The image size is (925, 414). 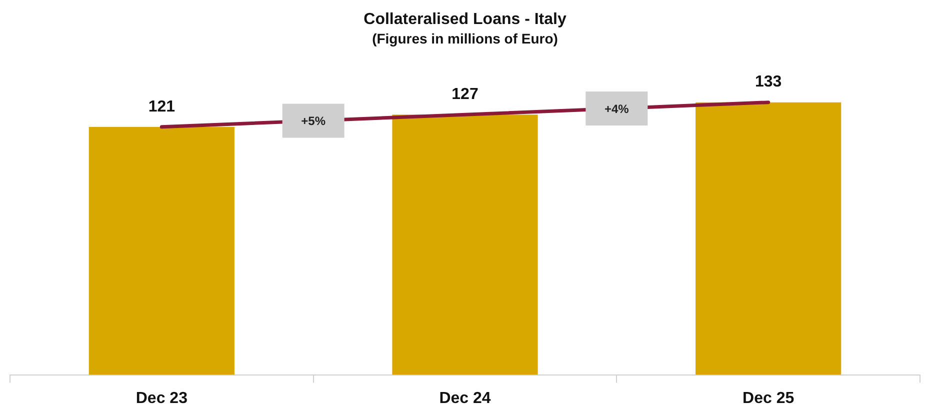 What do you see at coordinates (465, 19) in the screenshot?
I see `chart-title: Collateralised Loans - Italy` at bounding box center [465, 19].